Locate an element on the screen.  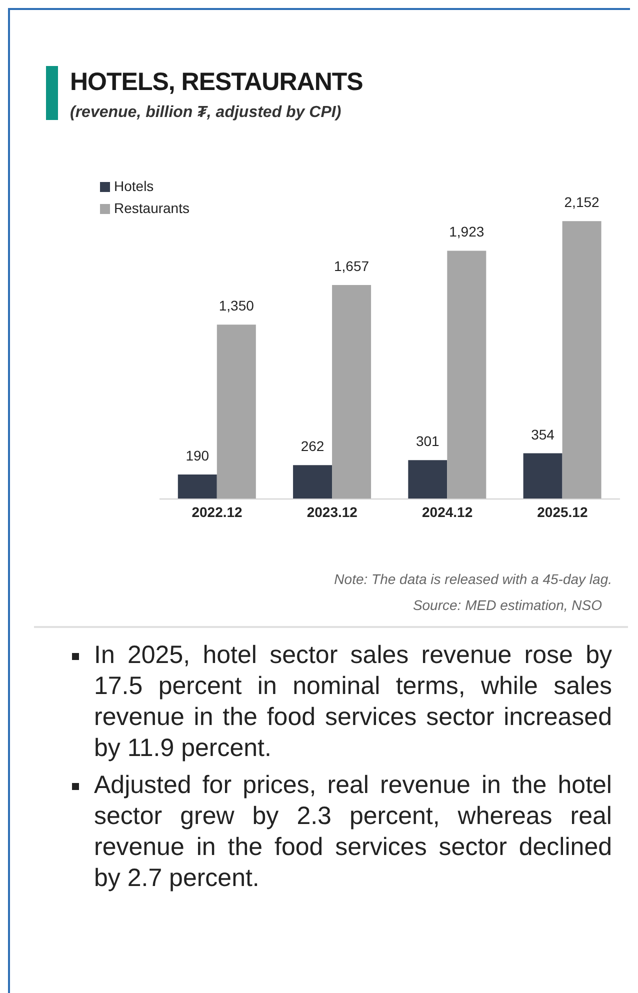
data-label: 190 is located at coordinates (198, 455).